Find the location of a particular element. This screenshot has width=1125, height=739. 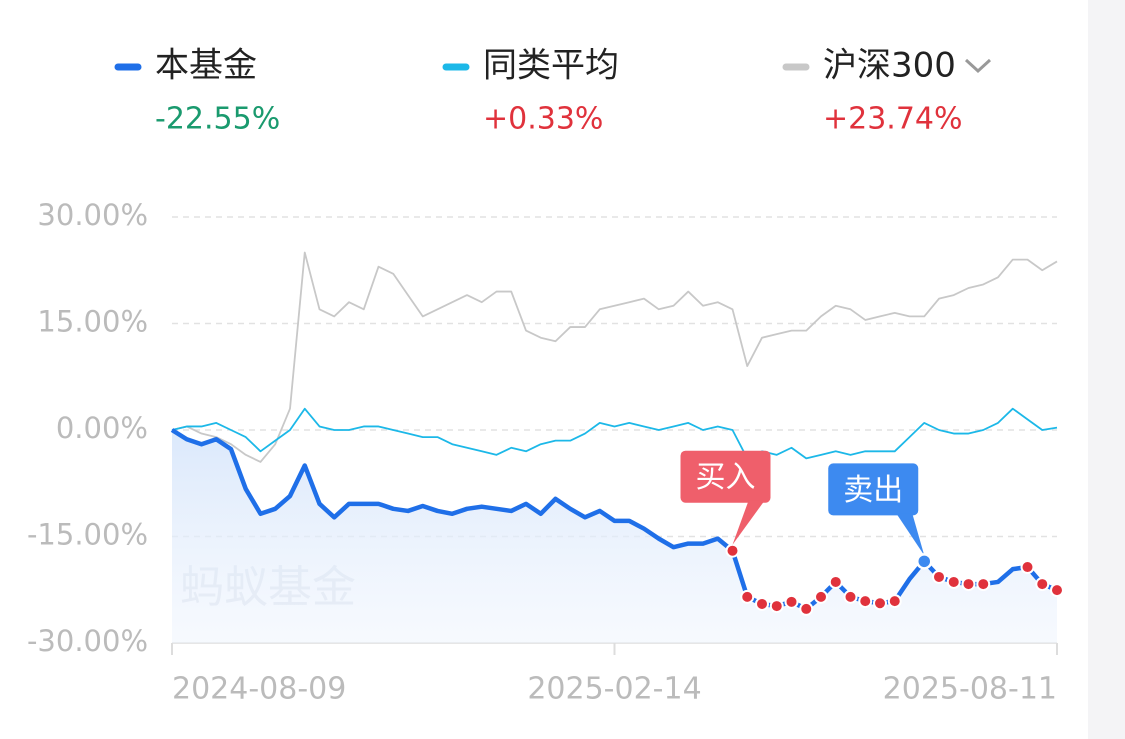

y-tick-label: 0.00% is located at coordinates (102, 428).